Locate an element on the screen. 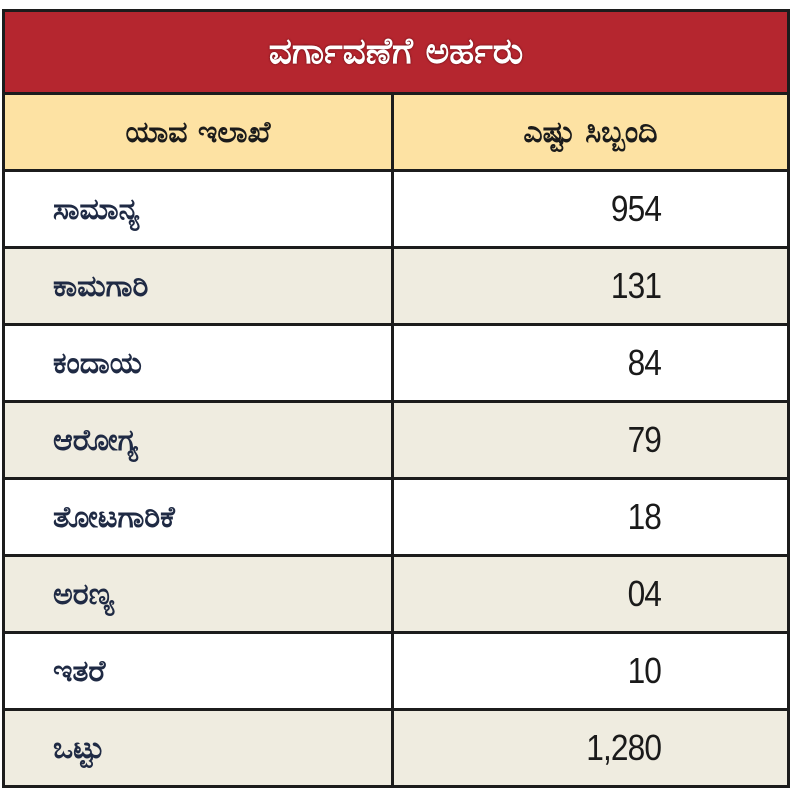 This screenshot has width=800, height=796. staff-count: 954 is located at coordinates (636, 208).